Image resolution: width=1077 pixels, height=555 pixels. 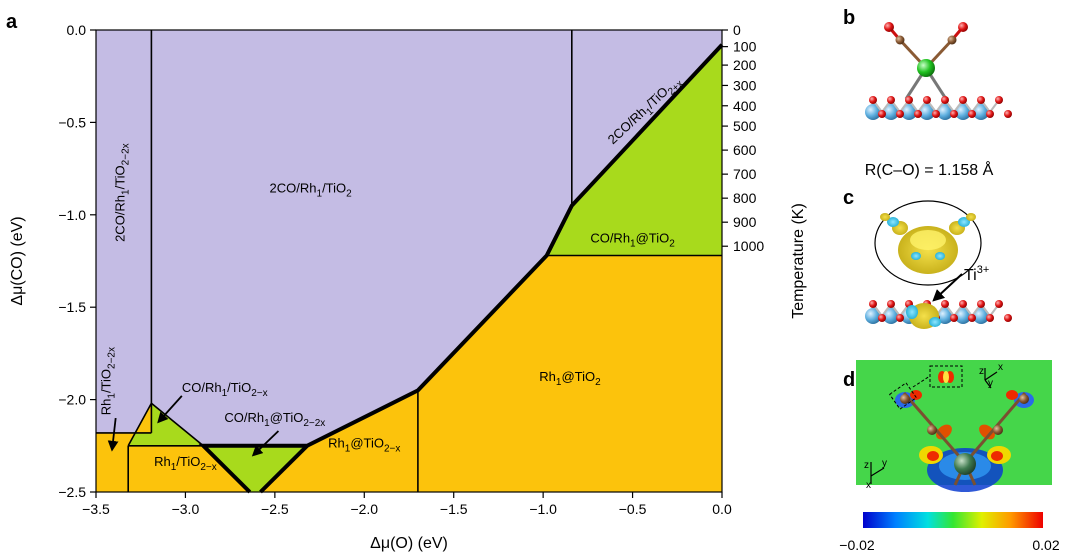 What do you see at coordinates (970, 275) in the screenshot?
I see `ti-ion-symbol: Ti` at bounding box center [970, 275].